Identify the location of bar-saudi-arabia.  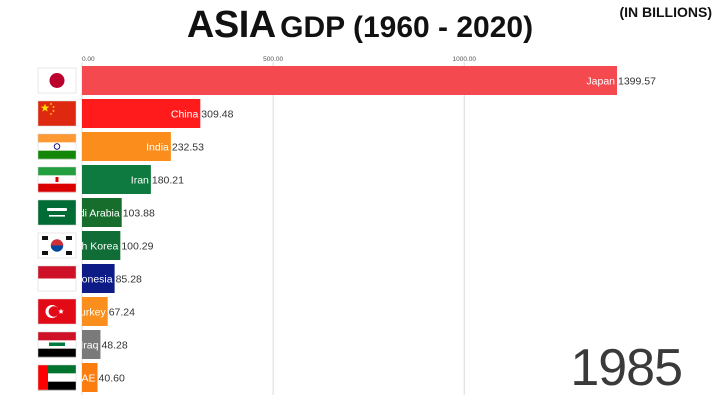
(102, 212).